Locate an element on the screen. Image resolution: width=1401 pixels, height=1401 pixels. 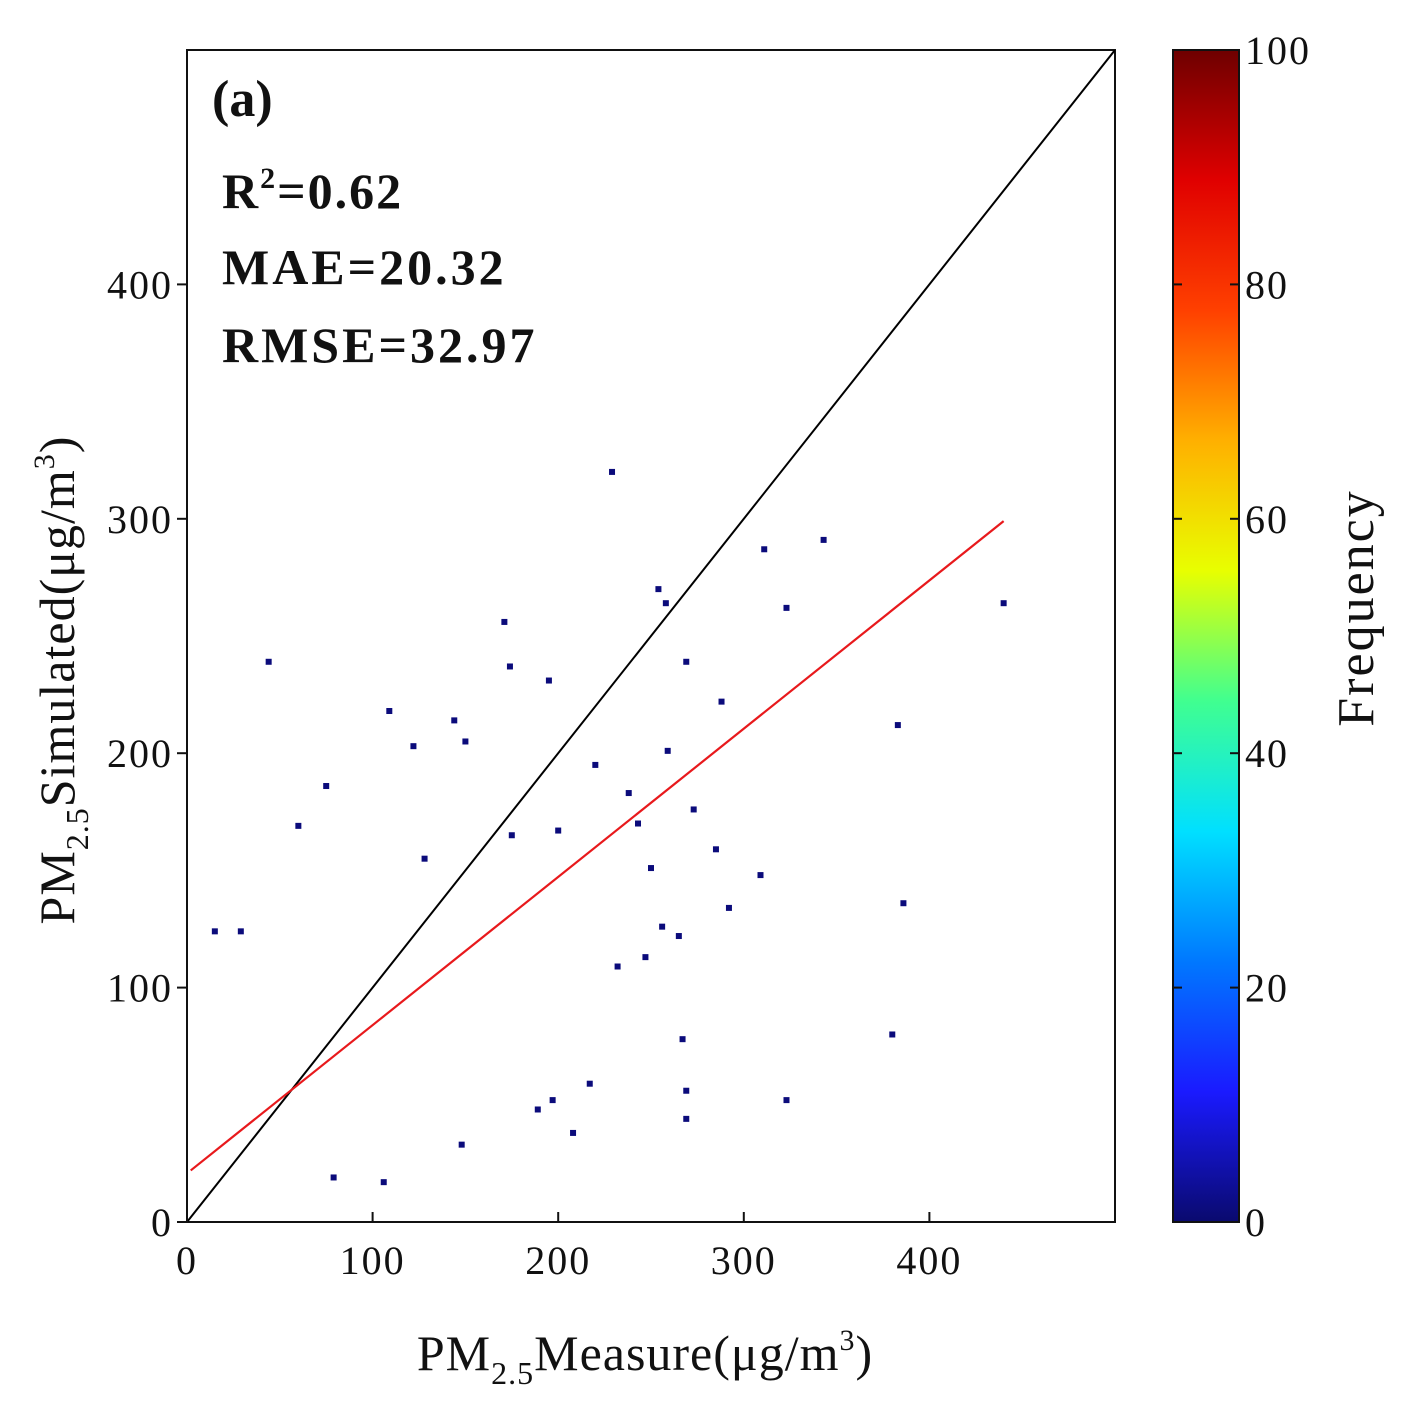
y-axis-ticks: 0 100 200 300 400 is located at coordinates (147, 753).